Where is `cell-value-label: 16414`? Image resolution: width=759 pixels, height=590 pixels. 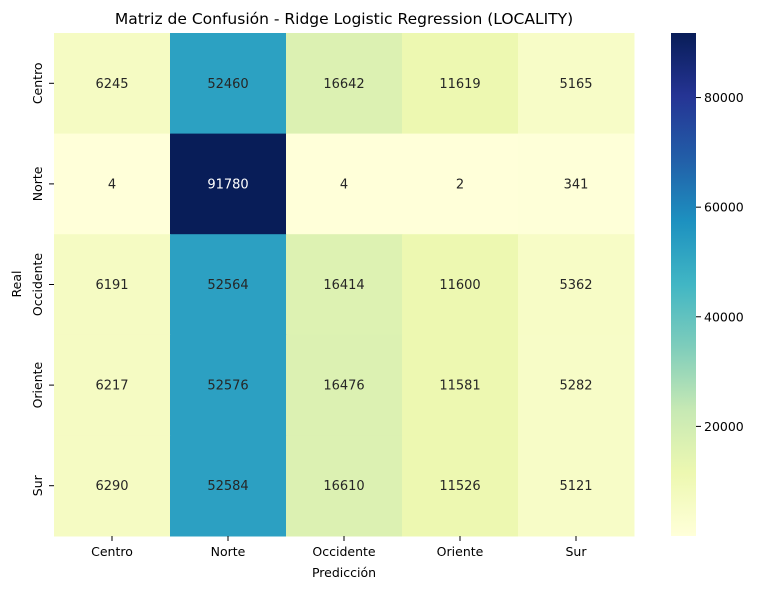 cell-value-label: 16414 is located at coordinates (343, 285).